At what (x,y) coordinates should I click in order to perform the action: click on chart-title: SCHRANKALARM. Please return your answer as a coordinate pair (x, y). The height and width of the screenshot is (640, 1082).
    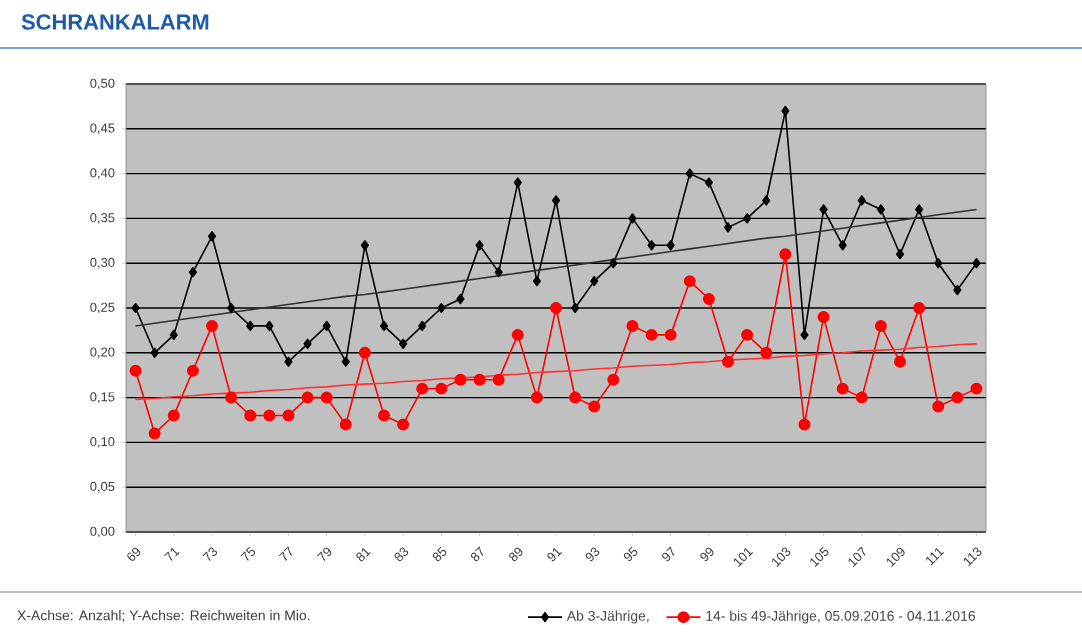
    Looking at the image, I should click on (115, 22).